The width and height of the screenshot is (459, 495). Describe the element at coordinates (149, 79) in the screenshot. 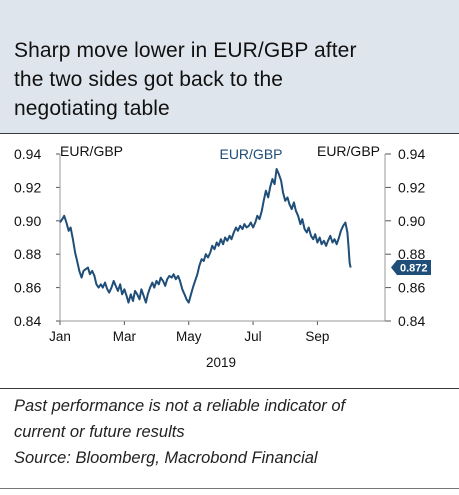

I see `title-line-2: the two sides got back to the` at that location.